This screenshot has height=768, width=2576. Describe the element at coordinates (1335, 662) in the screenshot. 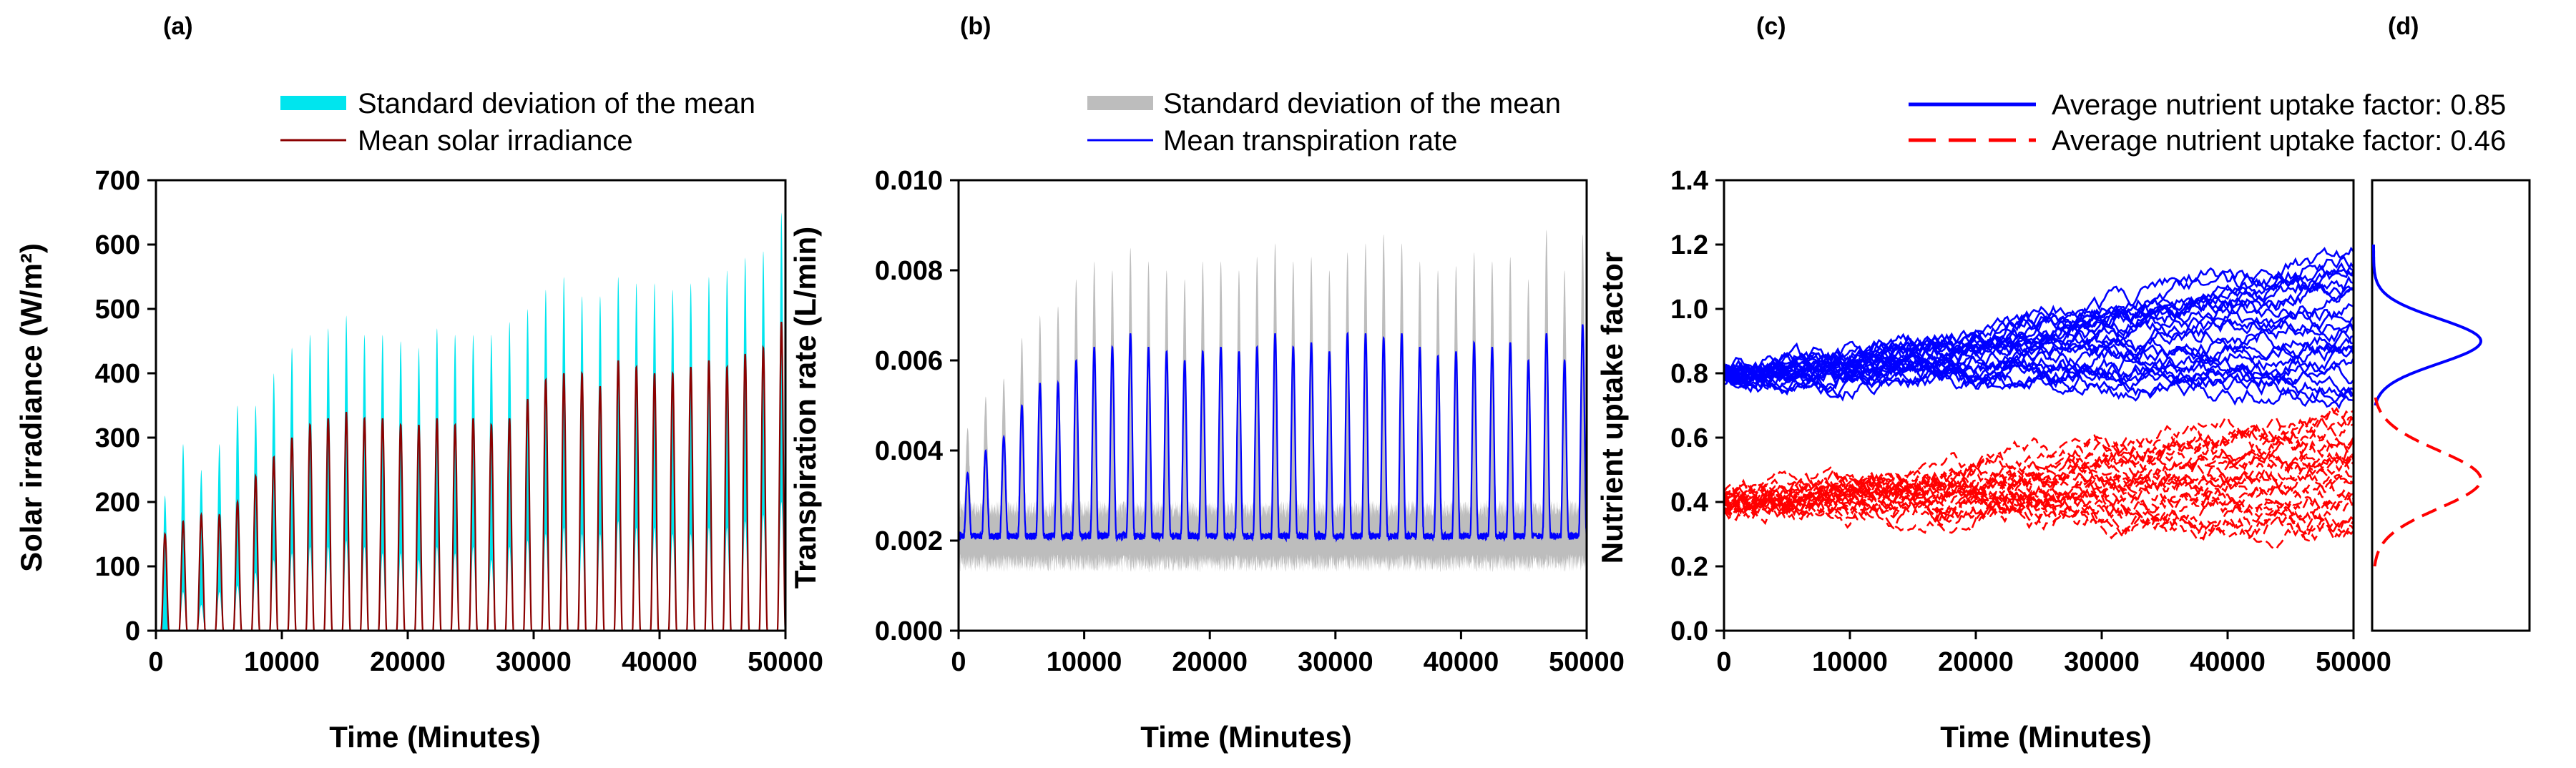

I see `x-tick-label-b: 30000` at that location.